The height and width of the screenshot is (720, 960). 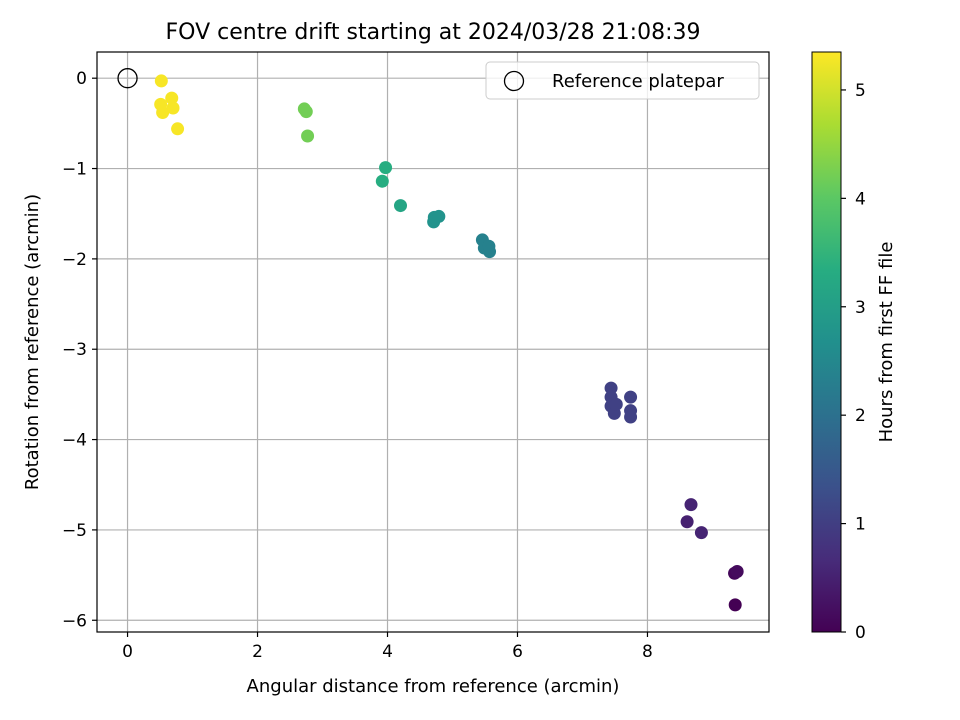 I want to click on y-tick-label: −1, so click(x=74, y=170).